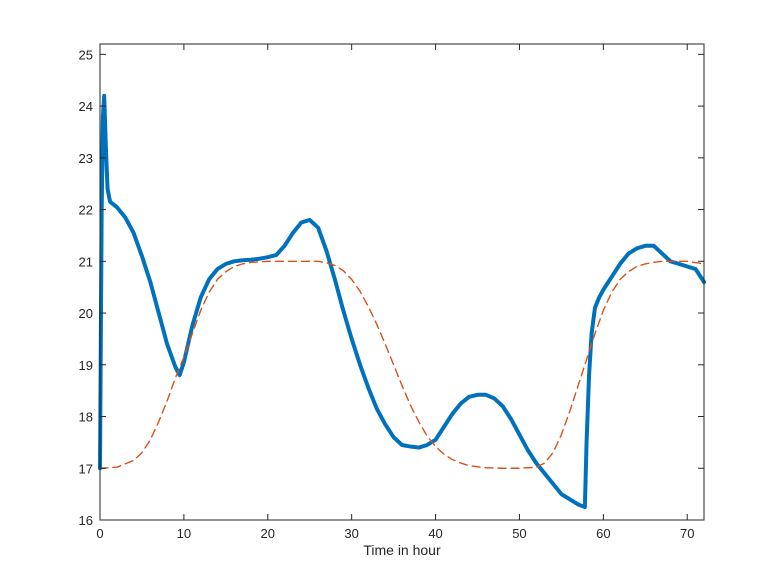 The image size is (778, 584). I want to click on y-tick-label-25: 25, so click(86, 54).